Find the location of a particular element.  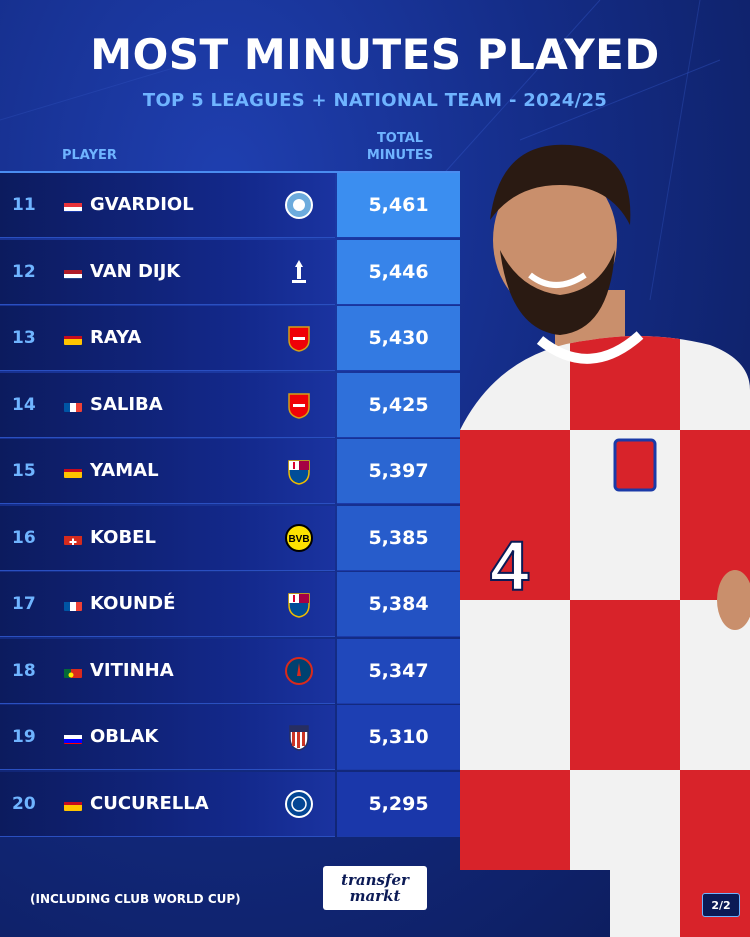

player-name: CUCURELLA is located at coordinates (149, 803).